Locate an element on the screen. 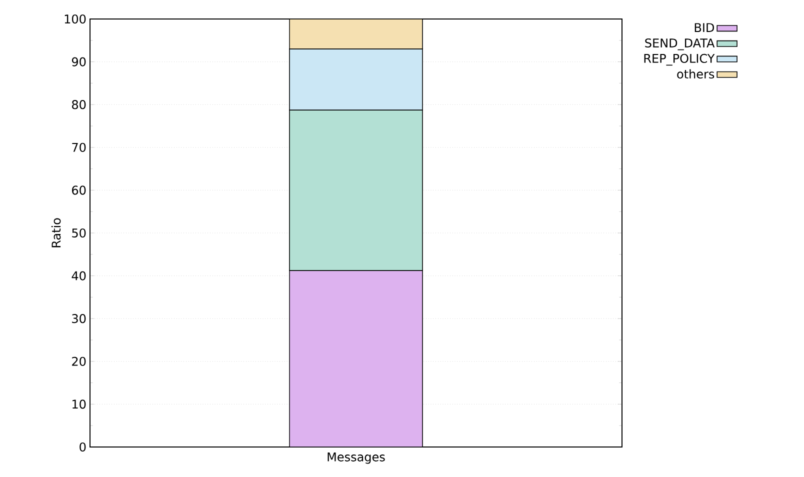  y-tick-label: 90 is located at coordinates (79, 61).